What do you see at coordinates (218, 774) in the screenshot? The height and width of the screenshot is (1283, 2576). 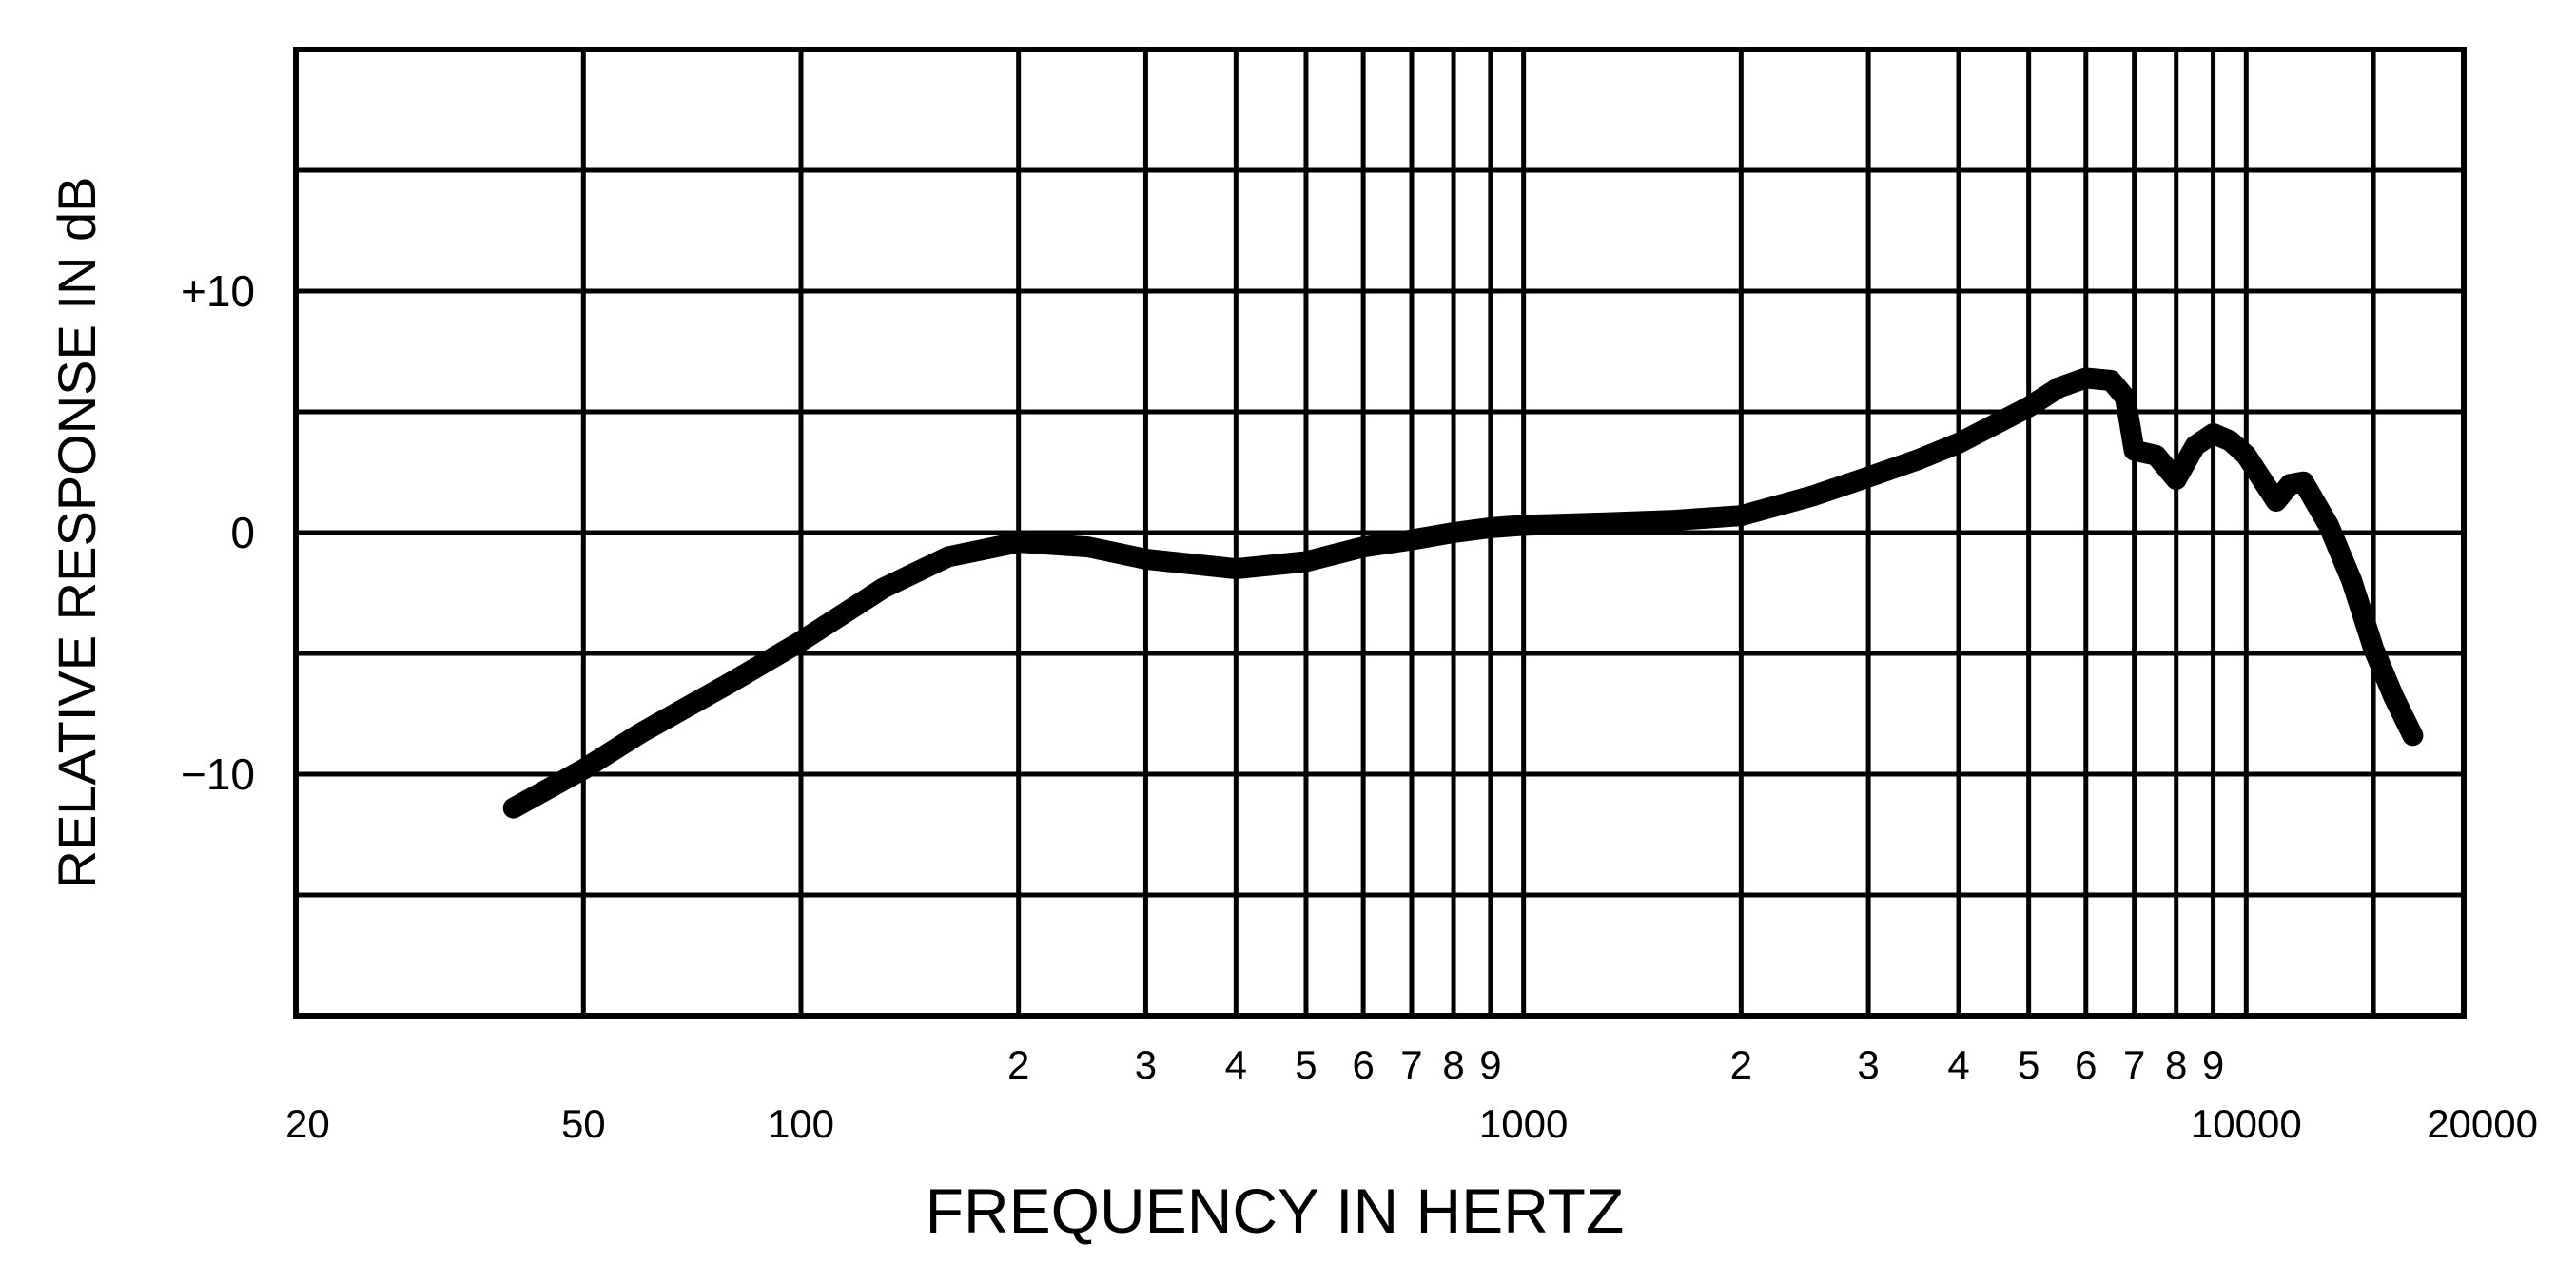 I see `y-tick-label: −10` at bounding box center [218, 774].